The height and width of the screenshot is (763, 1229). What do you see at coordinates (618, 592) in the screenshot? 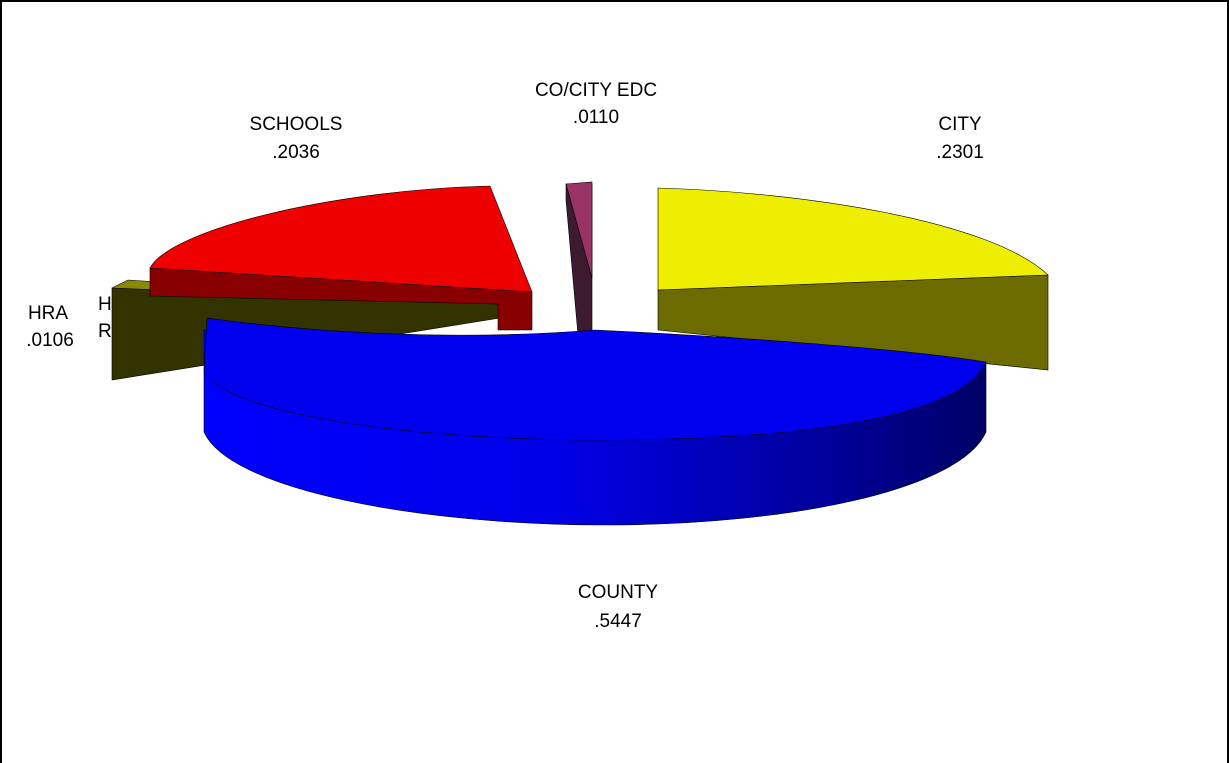
I see `label-county: COUNTY` at bounding box center [618, 592].